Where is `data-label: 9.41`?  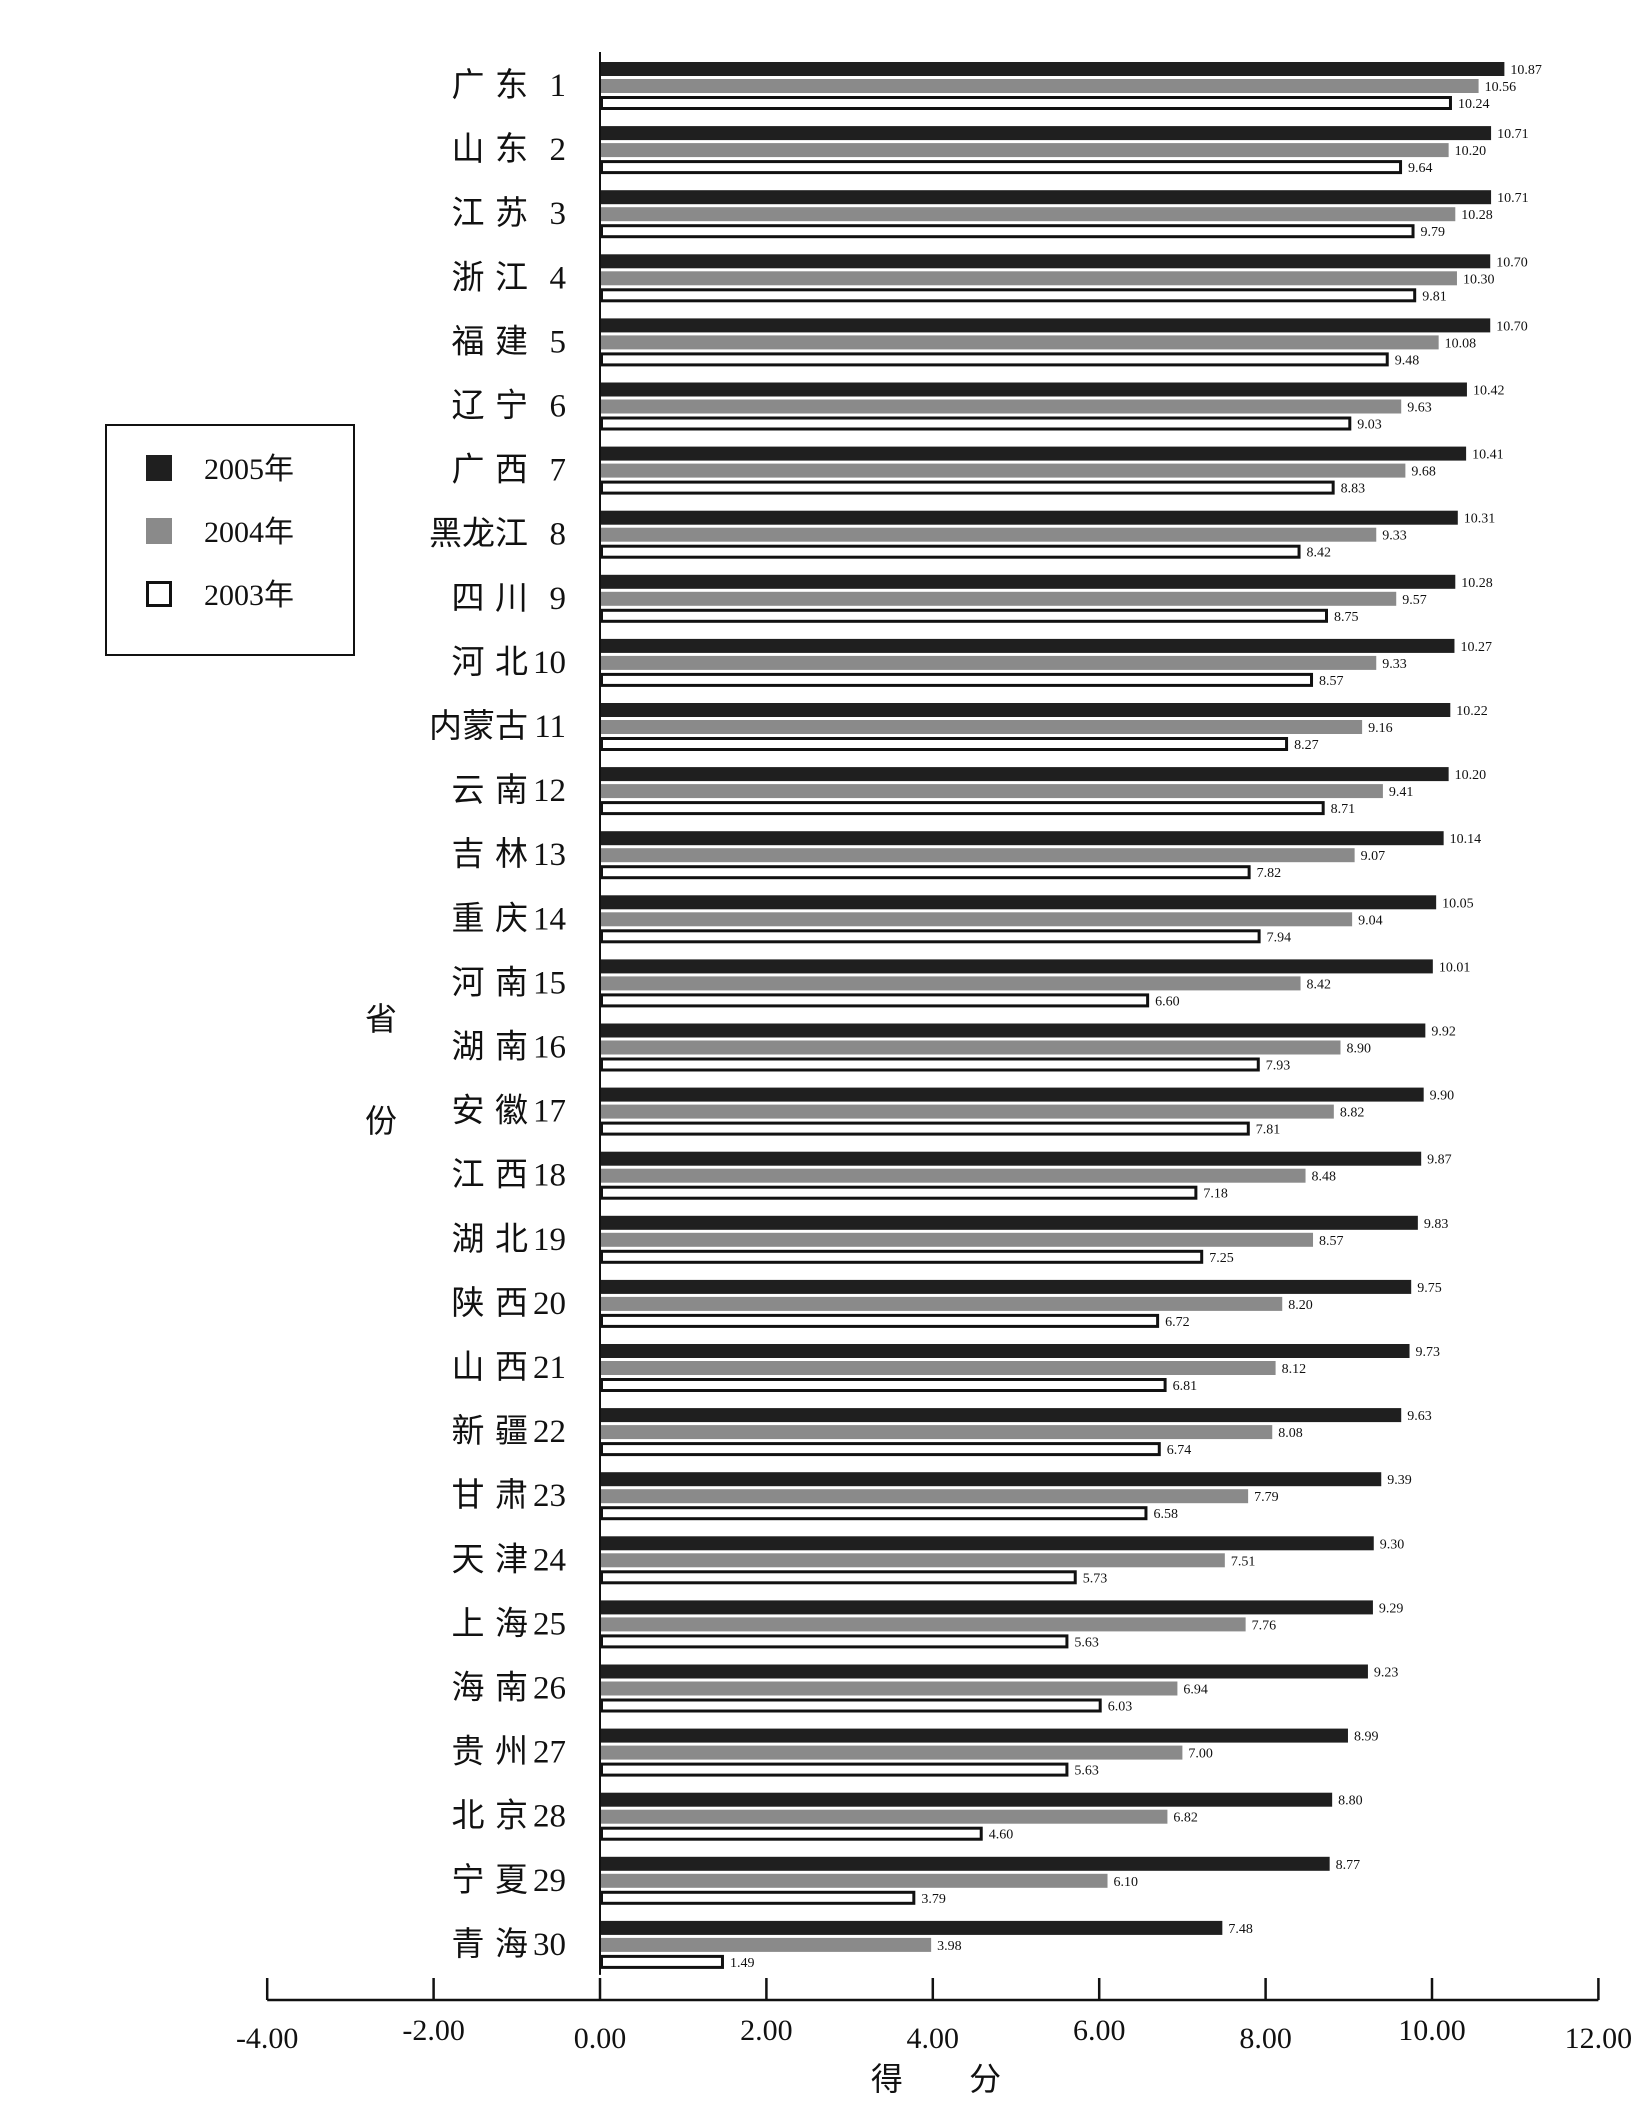
data-label: 9.41 is located at coordinates (1401, 792).